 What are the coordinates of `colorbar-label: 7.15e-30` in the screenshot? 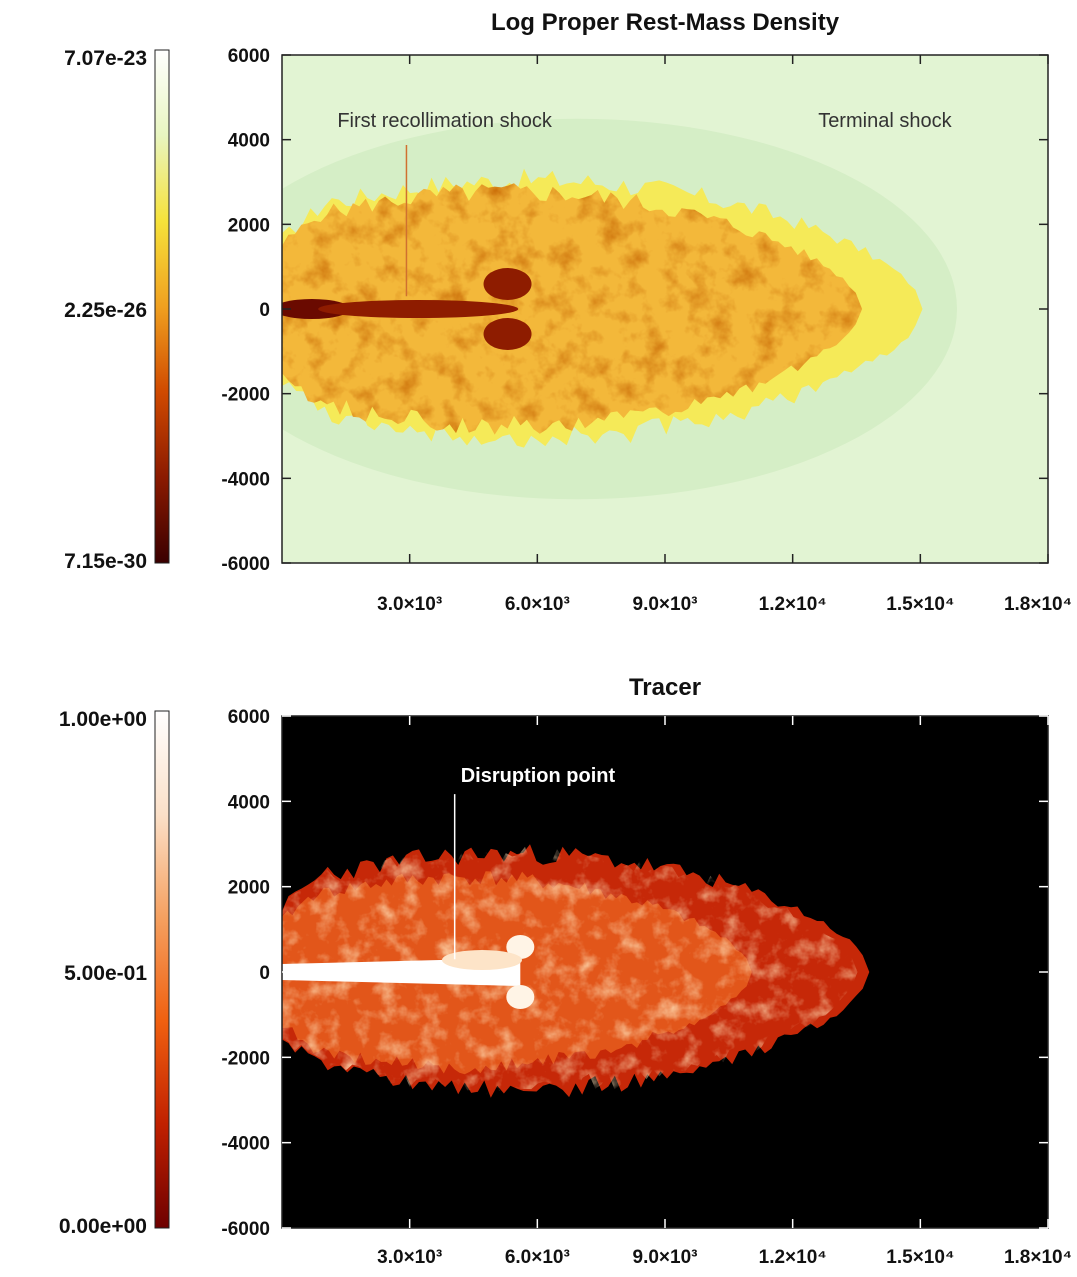 It's located at (105, 561).